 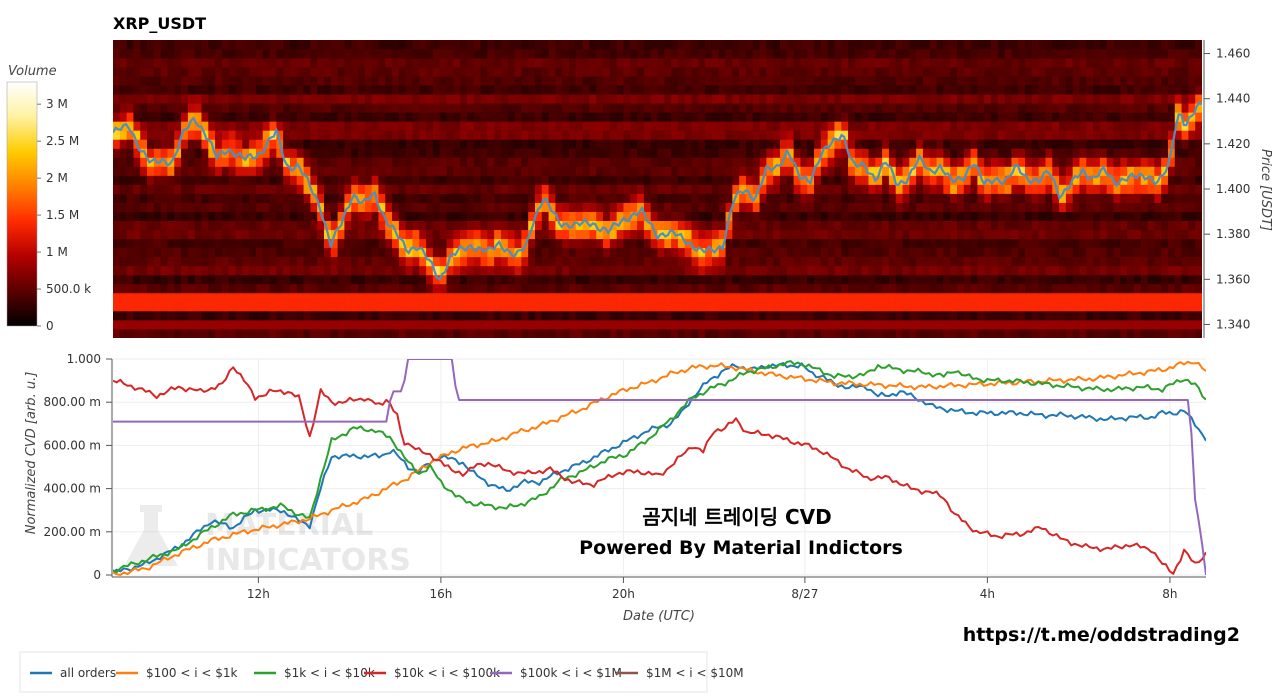 I want to click on telegram-link: https://t.me/oddstrading2, so click(x=1101, y=635).